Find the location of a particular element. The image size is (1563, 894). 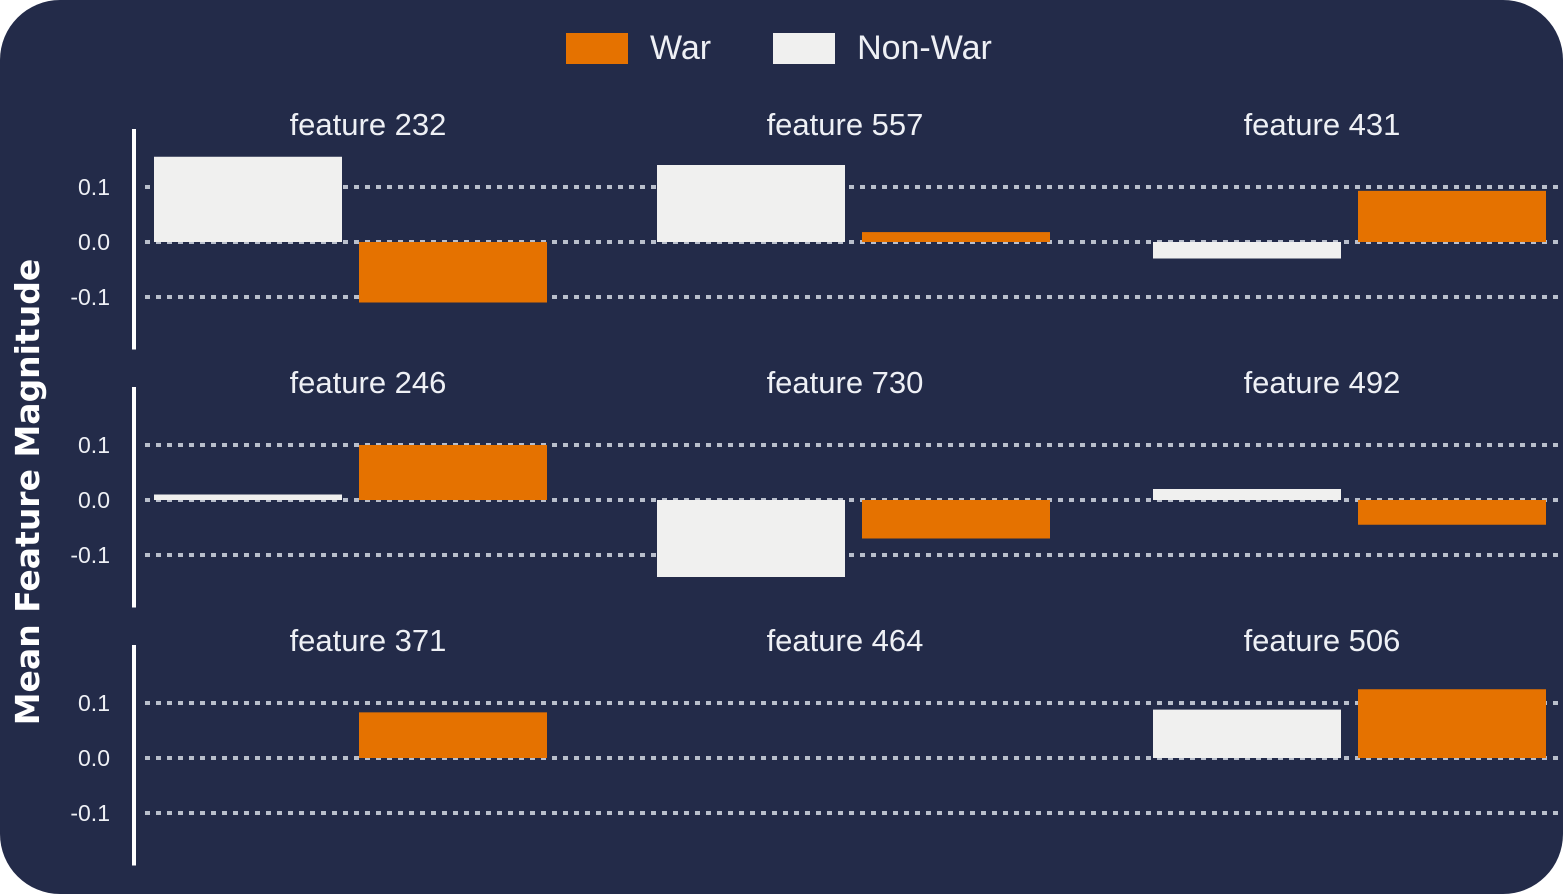

legend-label-war: War is located at coordinates (681, 47).